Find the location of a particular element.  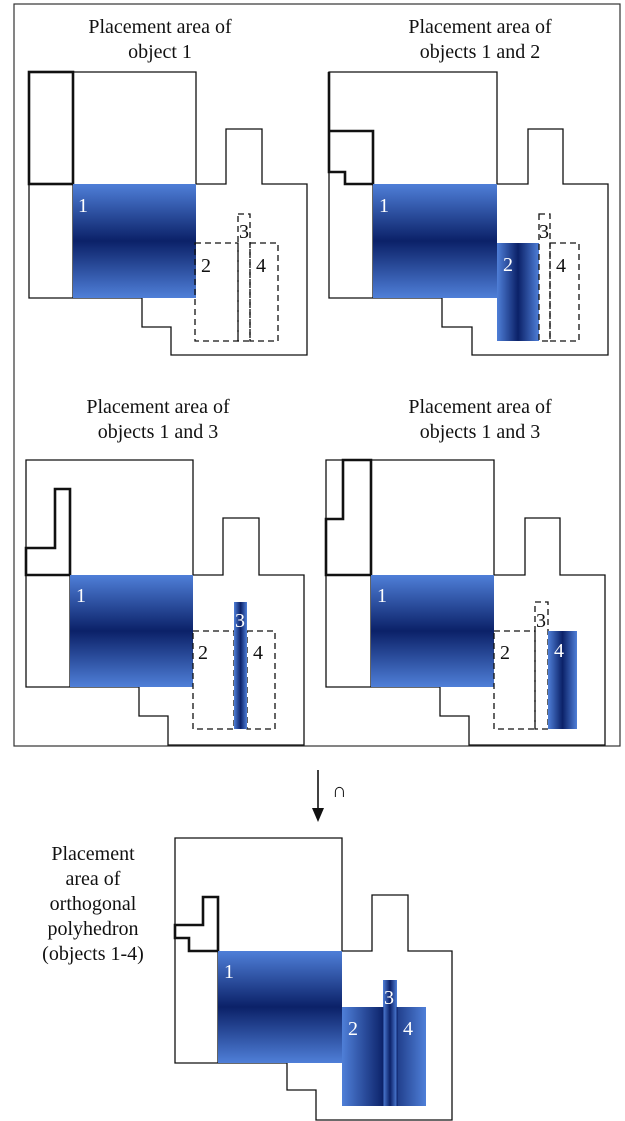

panel-4-title-line2: objects 1 and 3 is located at coordinates (480, 432).